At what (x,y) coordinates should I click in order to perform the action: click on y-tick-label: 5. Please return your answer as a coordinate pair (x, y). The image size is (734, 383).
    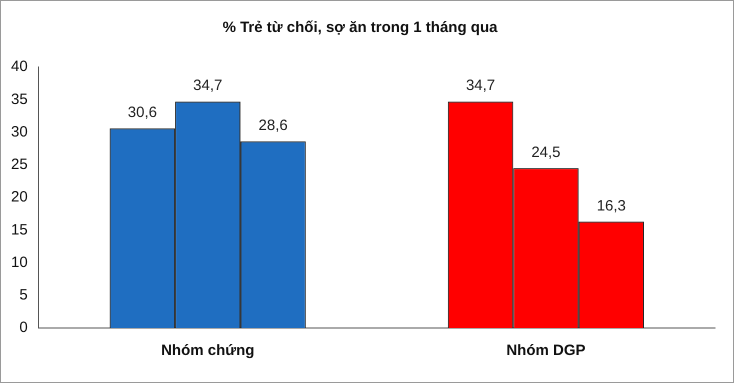
    Looking at the image, I should click on (23, 295).